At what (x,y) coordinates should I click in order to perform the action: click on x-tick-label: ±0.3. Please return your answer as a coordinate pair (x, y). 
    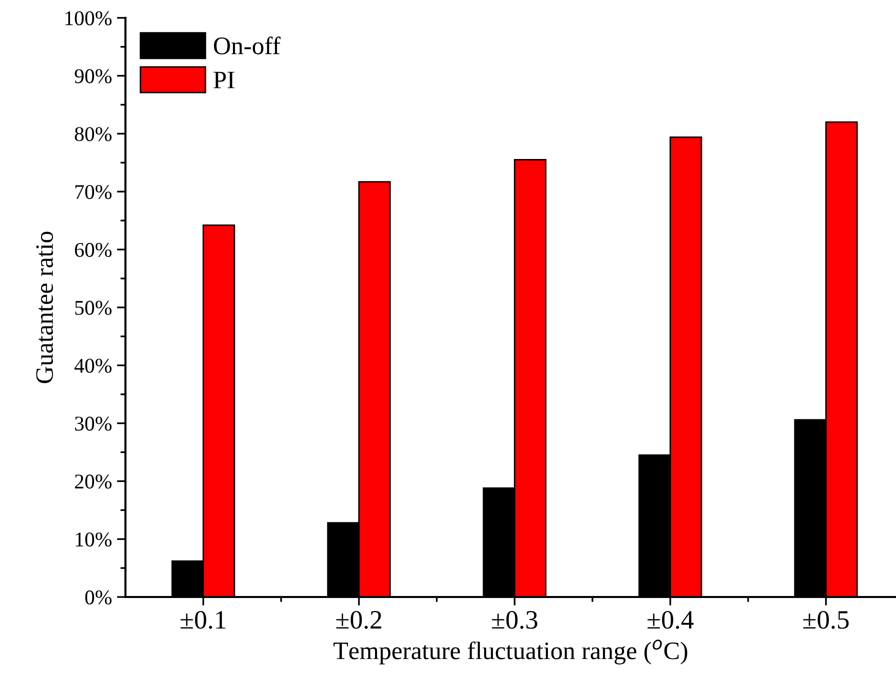
    Looking at the image, I should click on (515, 619).